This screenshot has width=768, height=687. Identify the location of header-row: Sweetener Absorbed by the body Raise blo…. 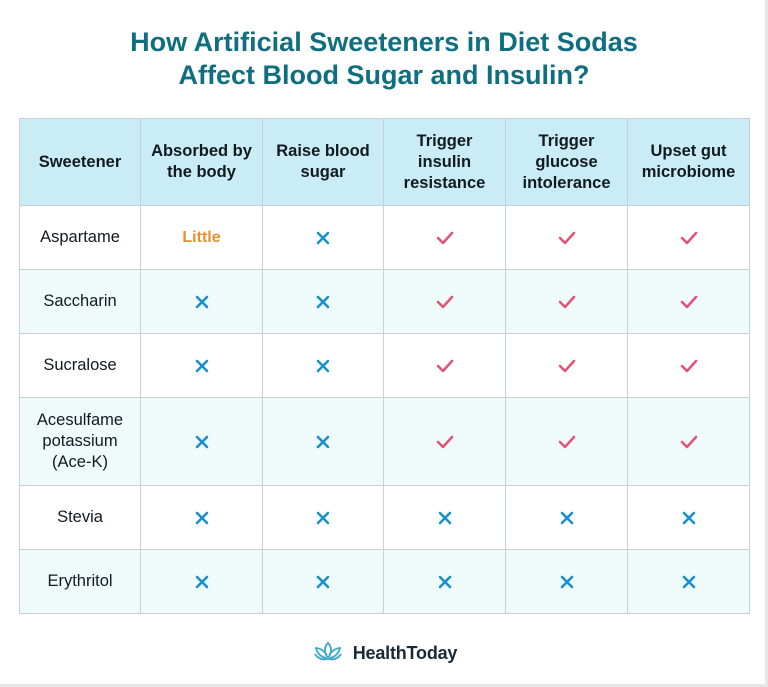
(384, 162).